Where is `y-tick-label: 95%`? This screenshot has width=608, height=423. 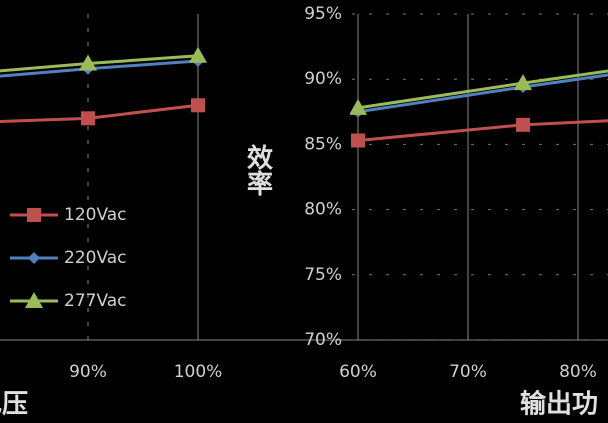
y-tick-label: 95% is located at coordinates (323, 14).